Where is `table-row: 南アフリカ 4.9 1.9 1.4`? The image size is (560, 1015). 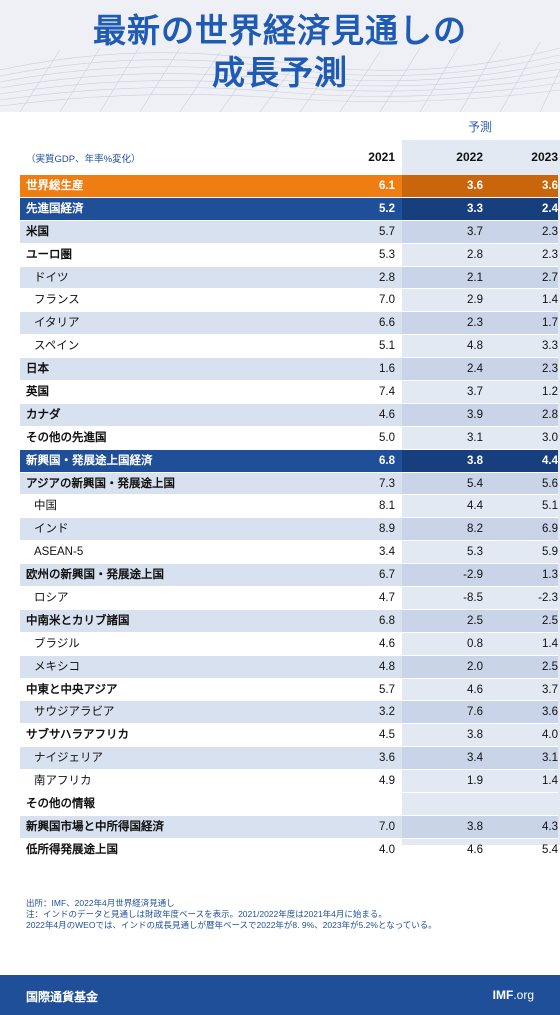 table-row: 南アフリカ 4.9 1.9 1.4 is located at coordinates (289, 782).